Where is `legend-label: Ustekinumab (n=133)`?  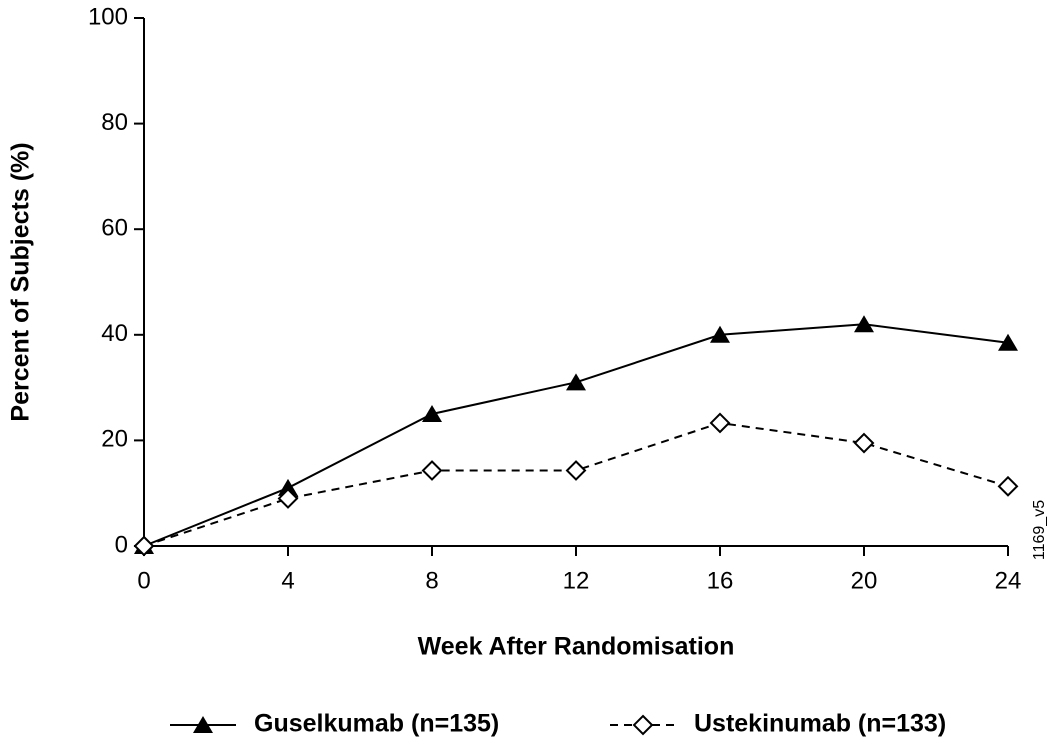 legend-label: Ustekinumab (n=133) is located at coordinates (820, 724).